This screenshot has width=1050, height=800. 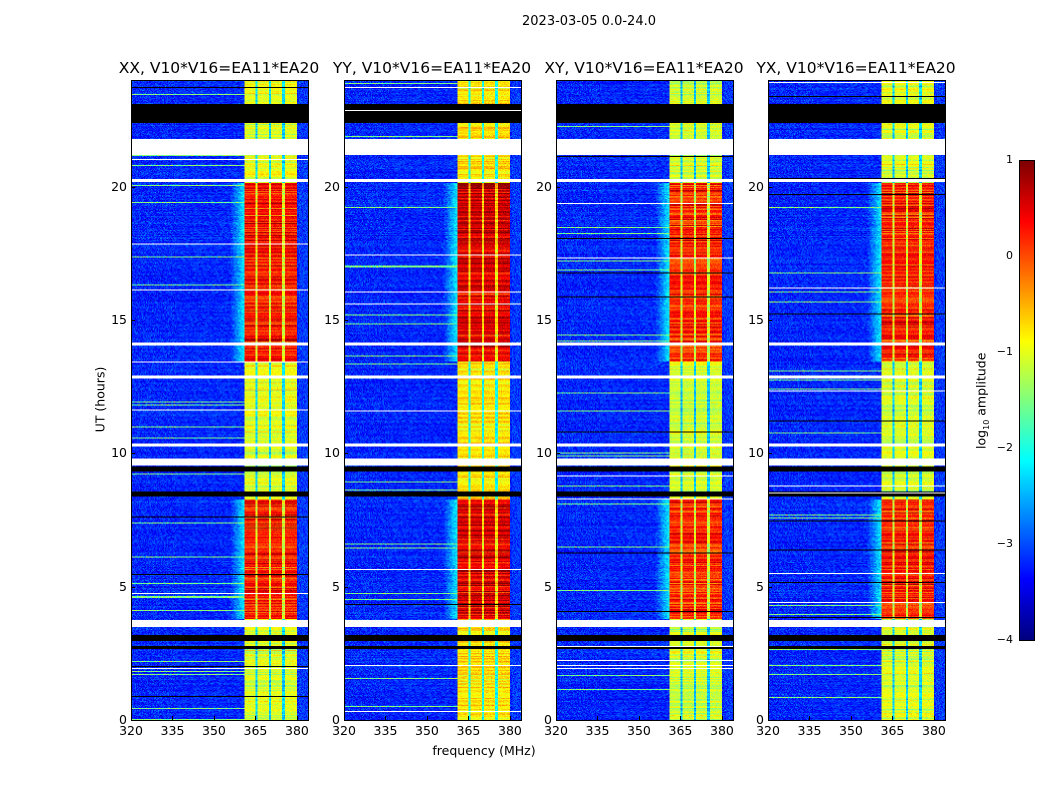 I want to click on colorbar-tick-label: −2, so click(x=1004, y=447).